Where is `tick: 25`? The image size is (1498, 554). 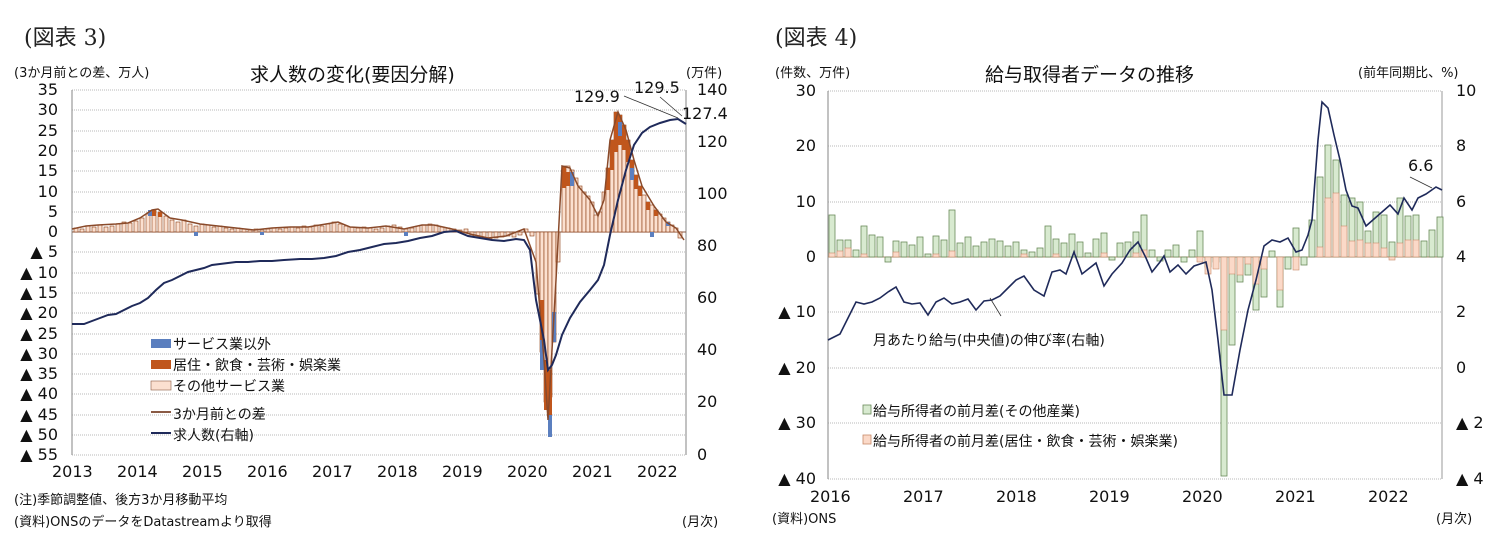 tick: 25 is located at coordinates (47, 130).